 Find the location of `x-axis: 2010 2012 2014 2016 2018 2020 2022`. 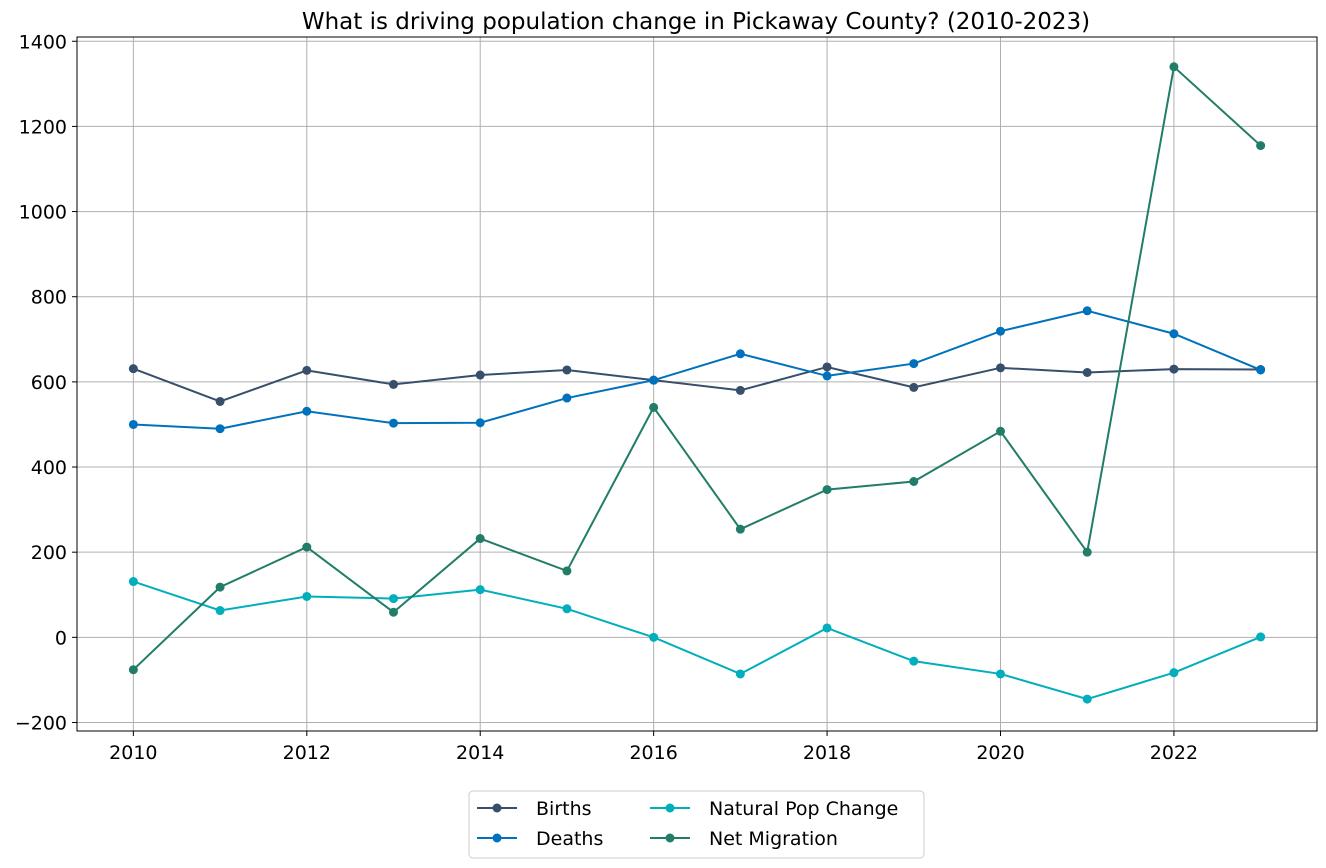

x-axis: 2010 2012 2014 2016 2018 2020 2022 is located at coordinates (653, 747).